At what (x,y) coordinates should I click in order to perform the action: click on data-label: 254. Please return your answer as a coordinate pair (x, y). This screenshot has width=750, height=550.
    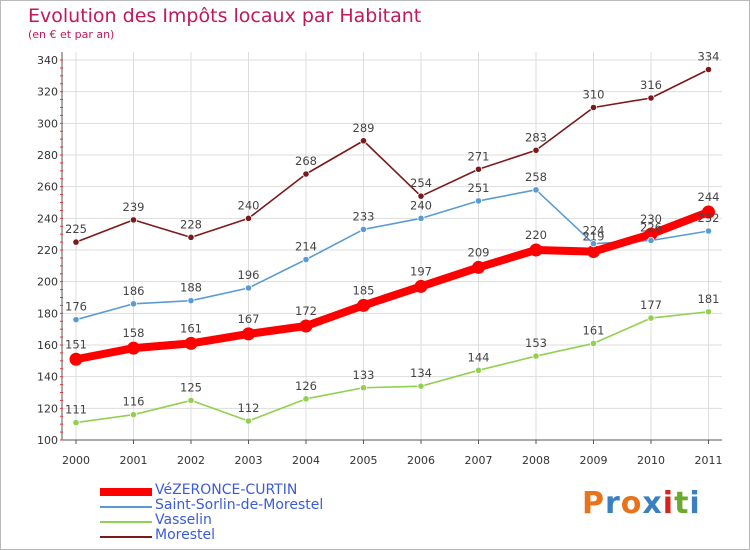
    Looking at the image, I should click on (421, 183).